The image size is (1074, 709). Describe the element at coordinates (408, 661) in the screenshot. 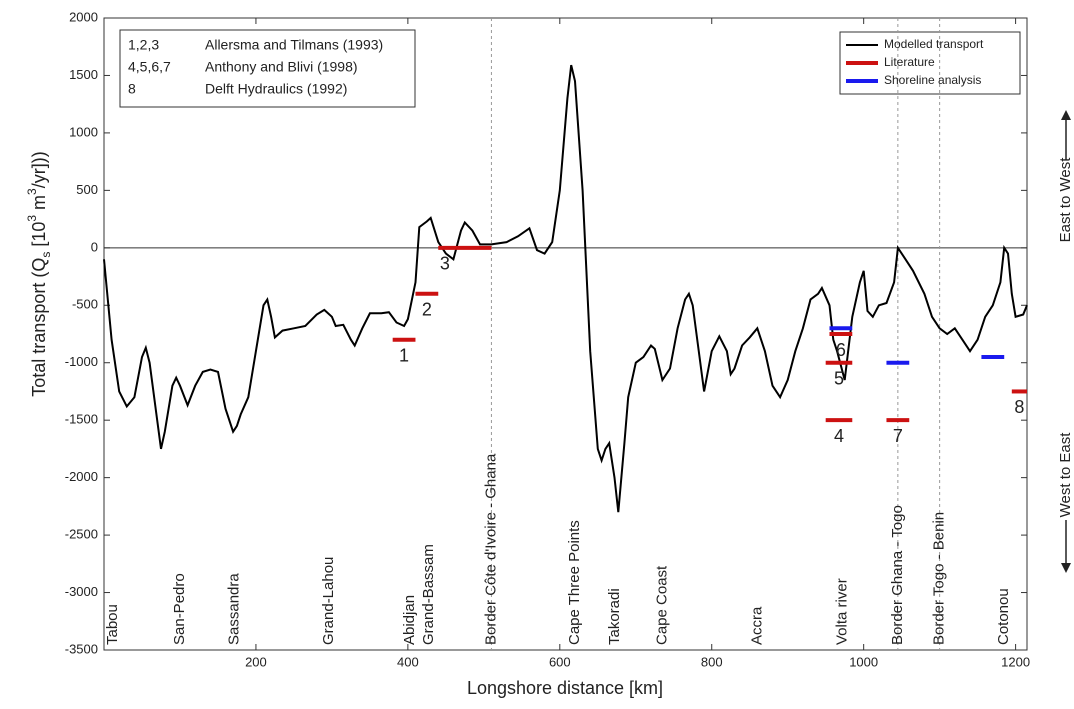

I see `x-tick-label: 400` at that location.